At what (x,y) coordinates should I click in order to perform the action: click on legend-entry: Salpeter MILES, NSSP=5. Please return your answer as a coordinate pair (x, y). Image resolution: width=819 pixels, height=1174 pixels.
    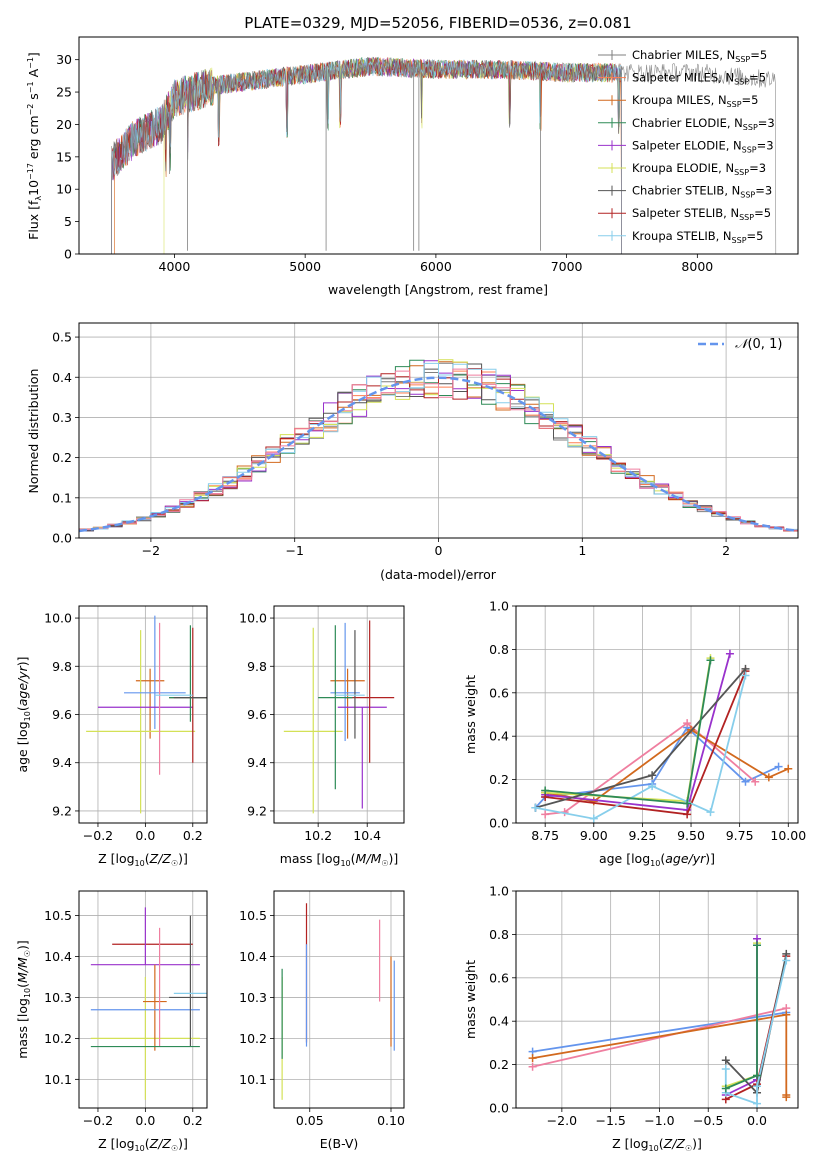
    Looking at the image, I should click on (699, 79).